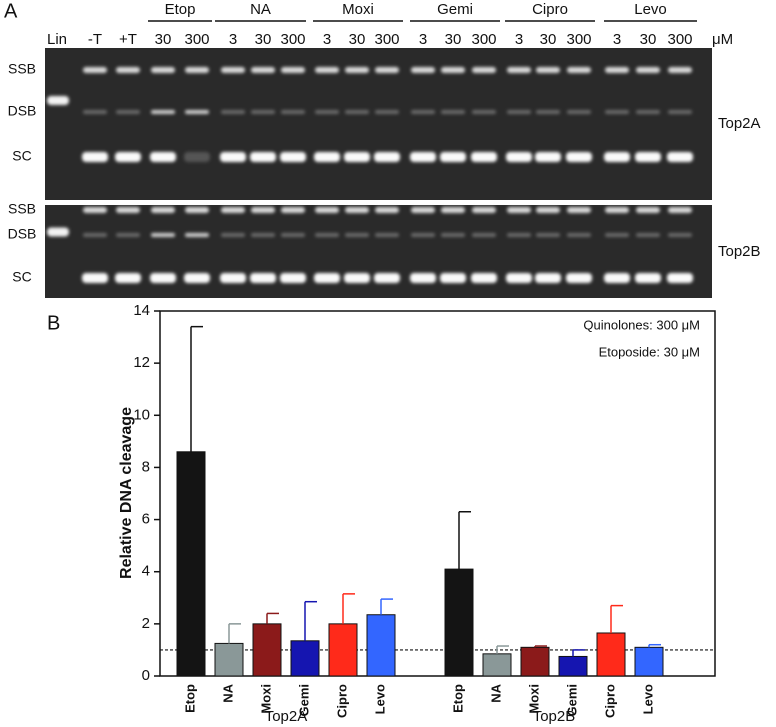 The image size is (776, 727). Describe the element at coordinates (739, 123) in the screenshot. I see `gel-label: Top2A` at that location.